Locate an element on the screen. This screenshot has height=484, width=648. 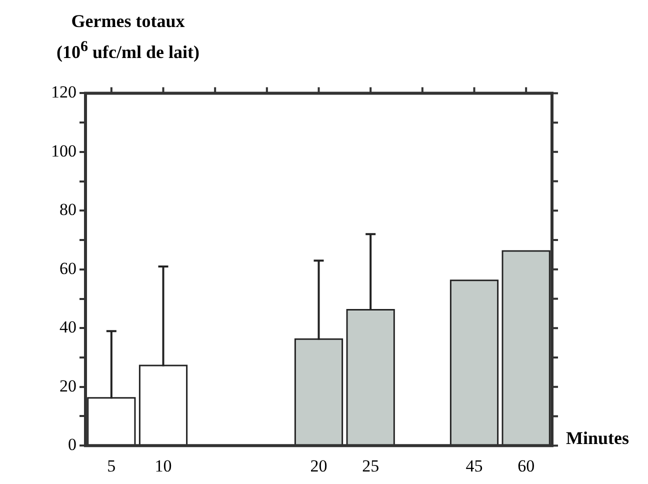
x-tick-label: 5 is located at coordinates (111, 466).